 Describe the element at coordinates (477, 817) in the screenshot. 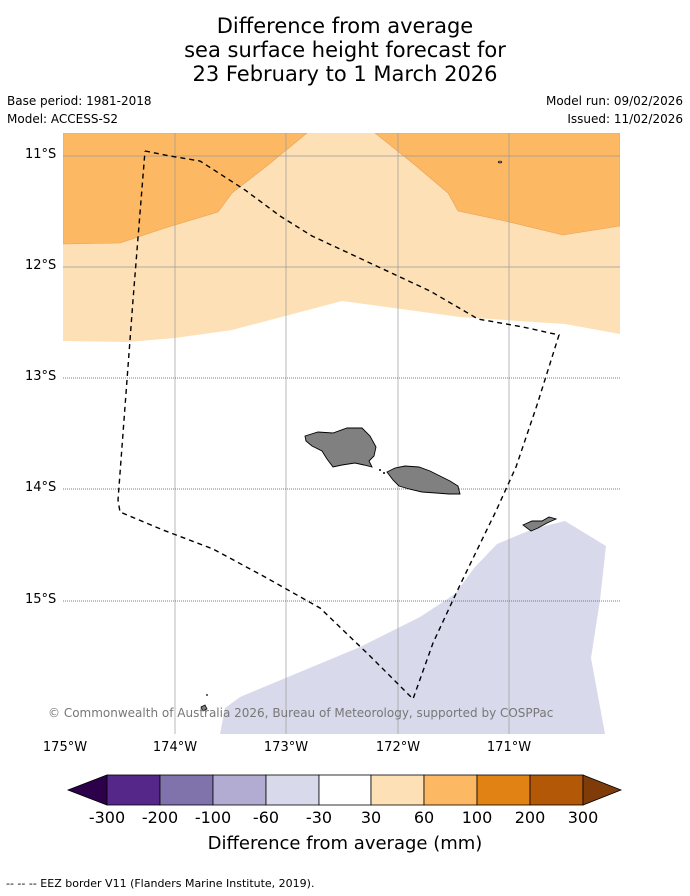

I see `colorbar-tick-7: 100` at that location.